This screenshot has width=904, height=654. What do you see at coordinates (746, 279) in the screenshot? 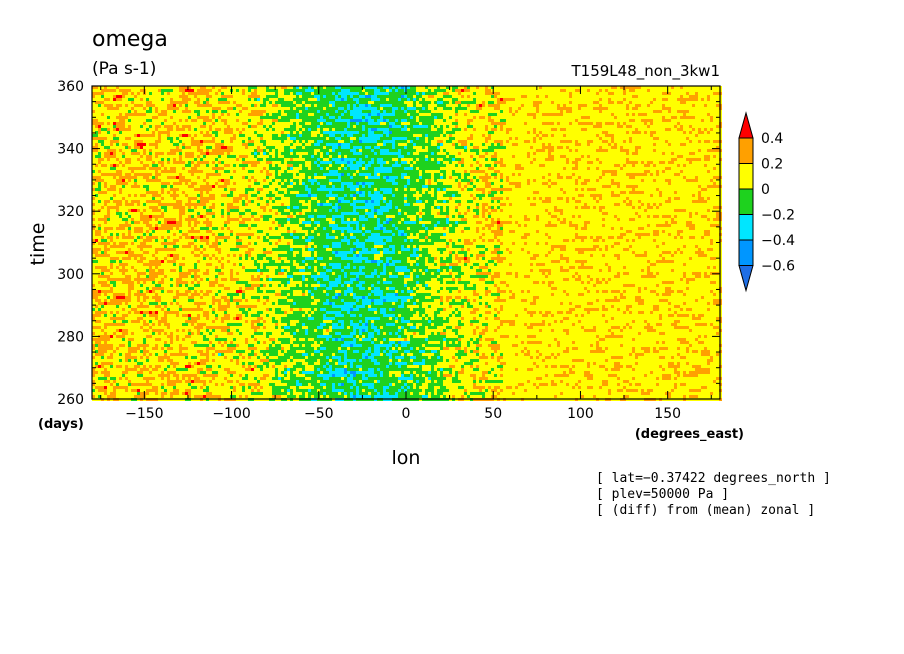
I see `colorbar-extend-low` at bounding box center [746, 279].